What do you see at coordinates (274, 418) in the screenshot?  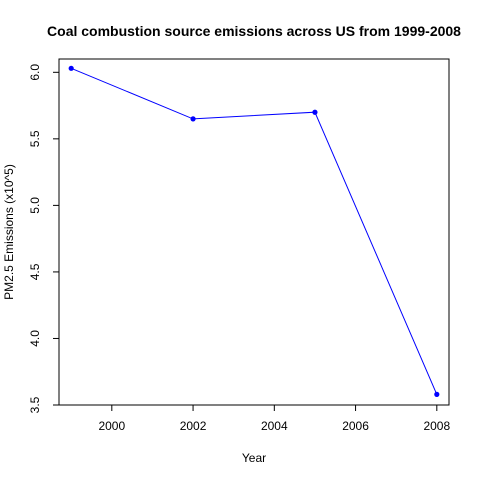 I see `x-axis: 2000 2002 2004 2006 2008` at bounding box center [274, 418].